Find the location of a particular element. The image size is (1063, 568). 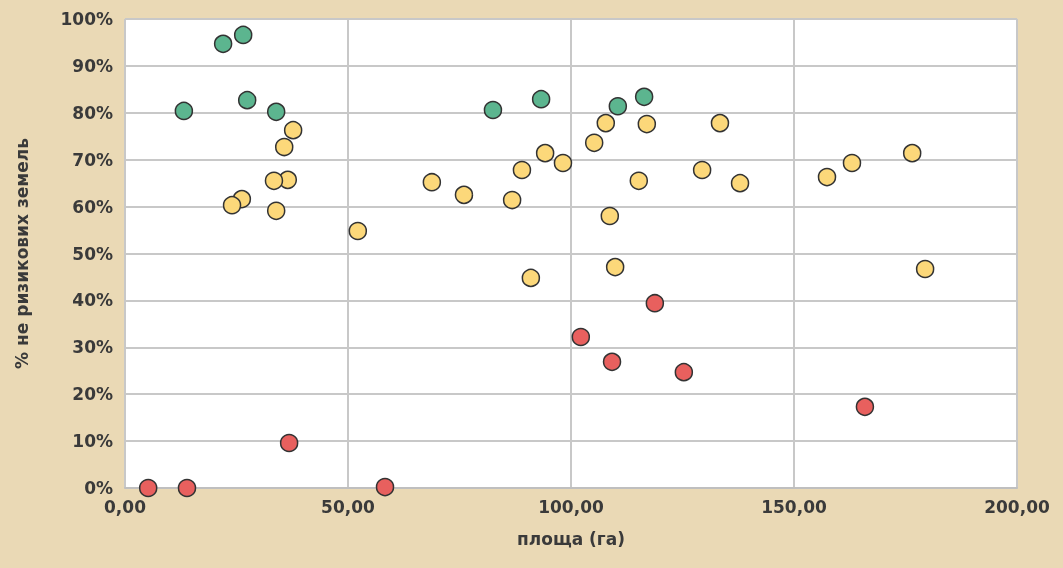

x-tick-label: 0,00 is located at coordinates (125, 506).